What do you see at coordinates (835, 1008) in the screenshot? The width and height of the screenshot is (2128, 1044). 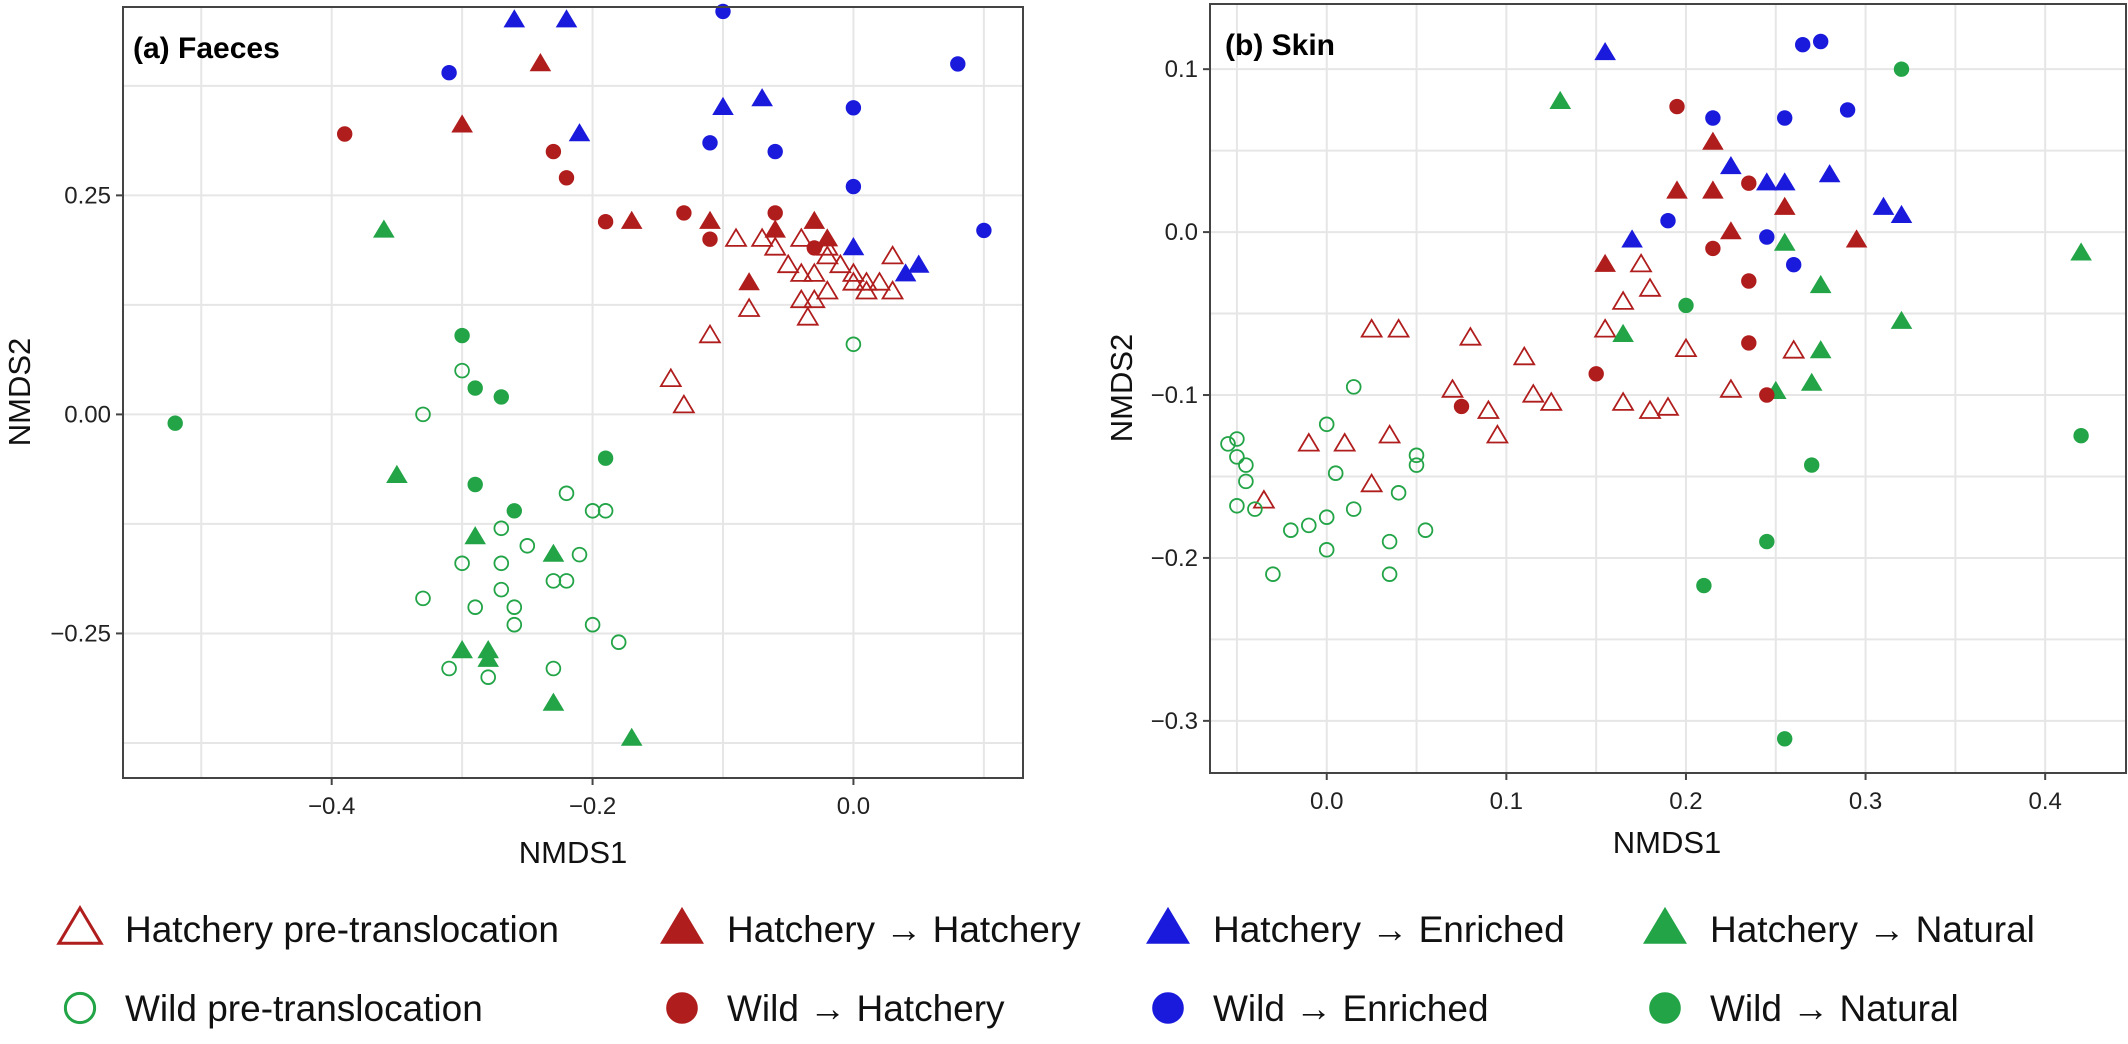 I see `legend-item-wild-to-hatchery: Wild → Hatchery` at bounding box center [835, 1008].